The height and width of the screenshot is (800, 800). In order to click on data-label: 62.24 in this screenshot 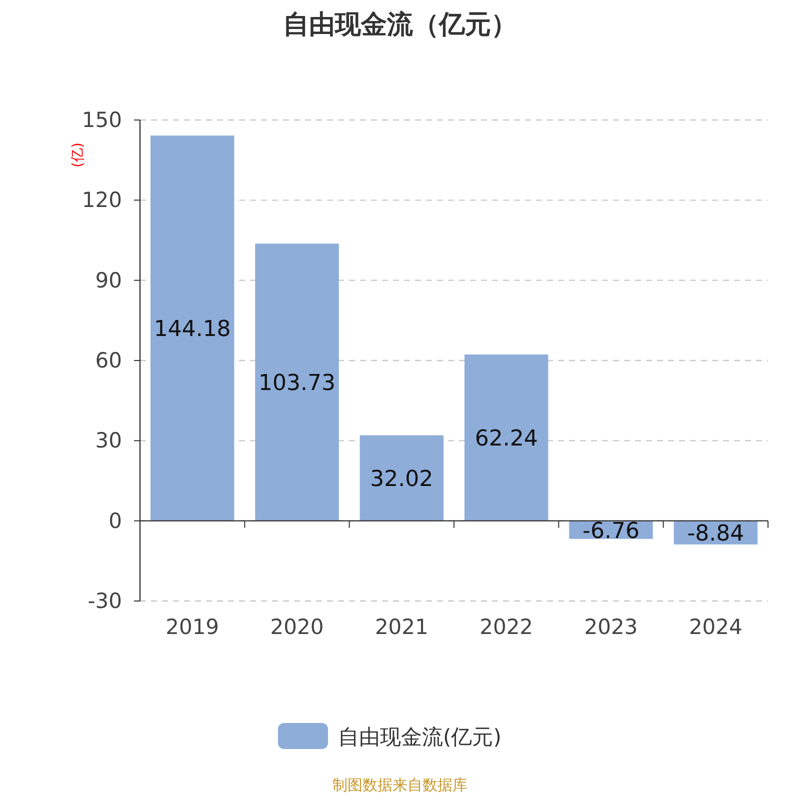, I will do `click(506, 439)`.